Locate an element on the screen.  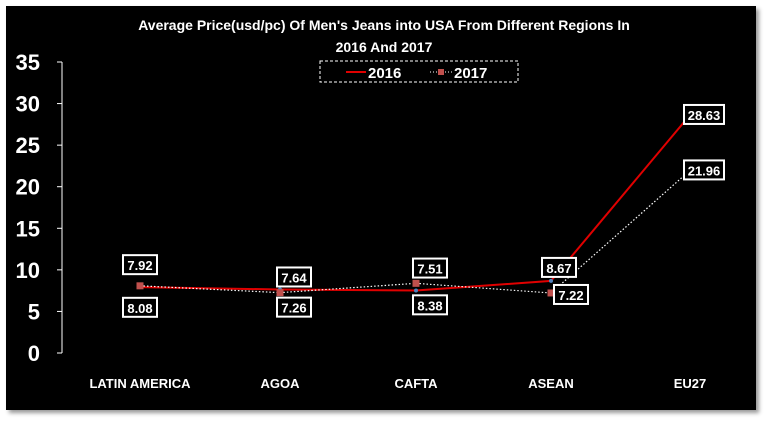
legend-label-2017: 2017 is located at coordinates (470, 73).